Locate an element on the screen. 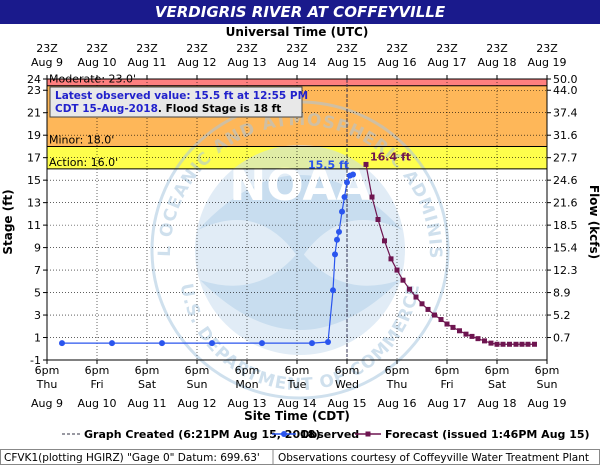 This screenshot has height=465, width=600. info-line-2a: CDT 15-Aug-2018 is located at coordinates (106, 109).